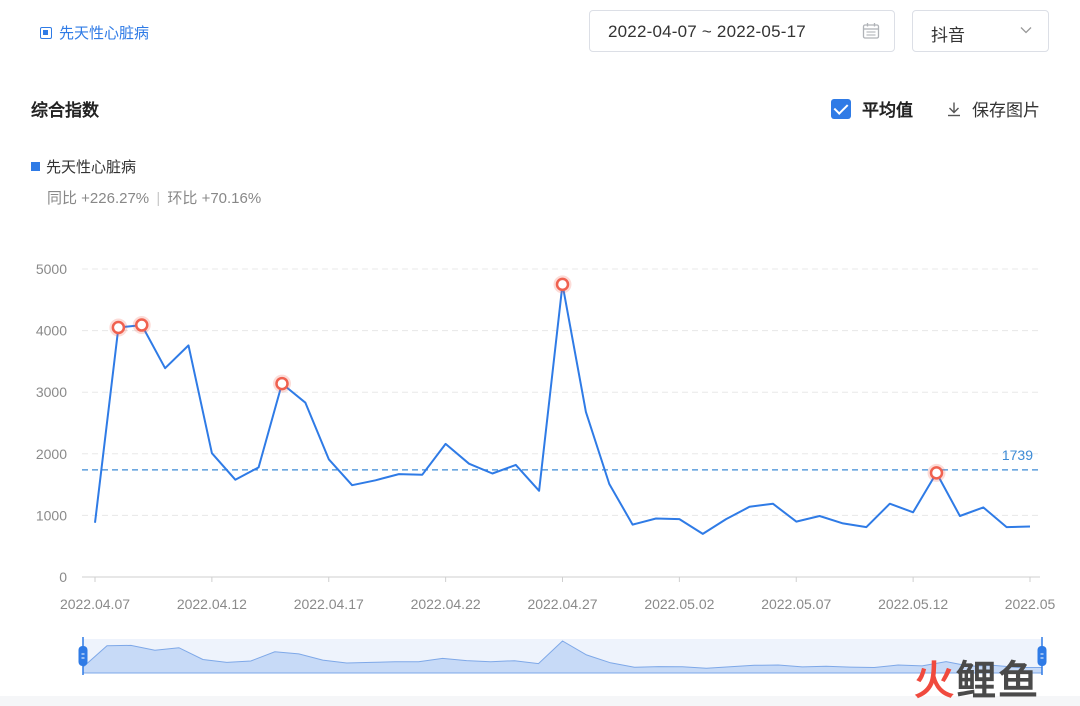  I want to click on x-tick-label: 2022.04.12, so click(212, 604).